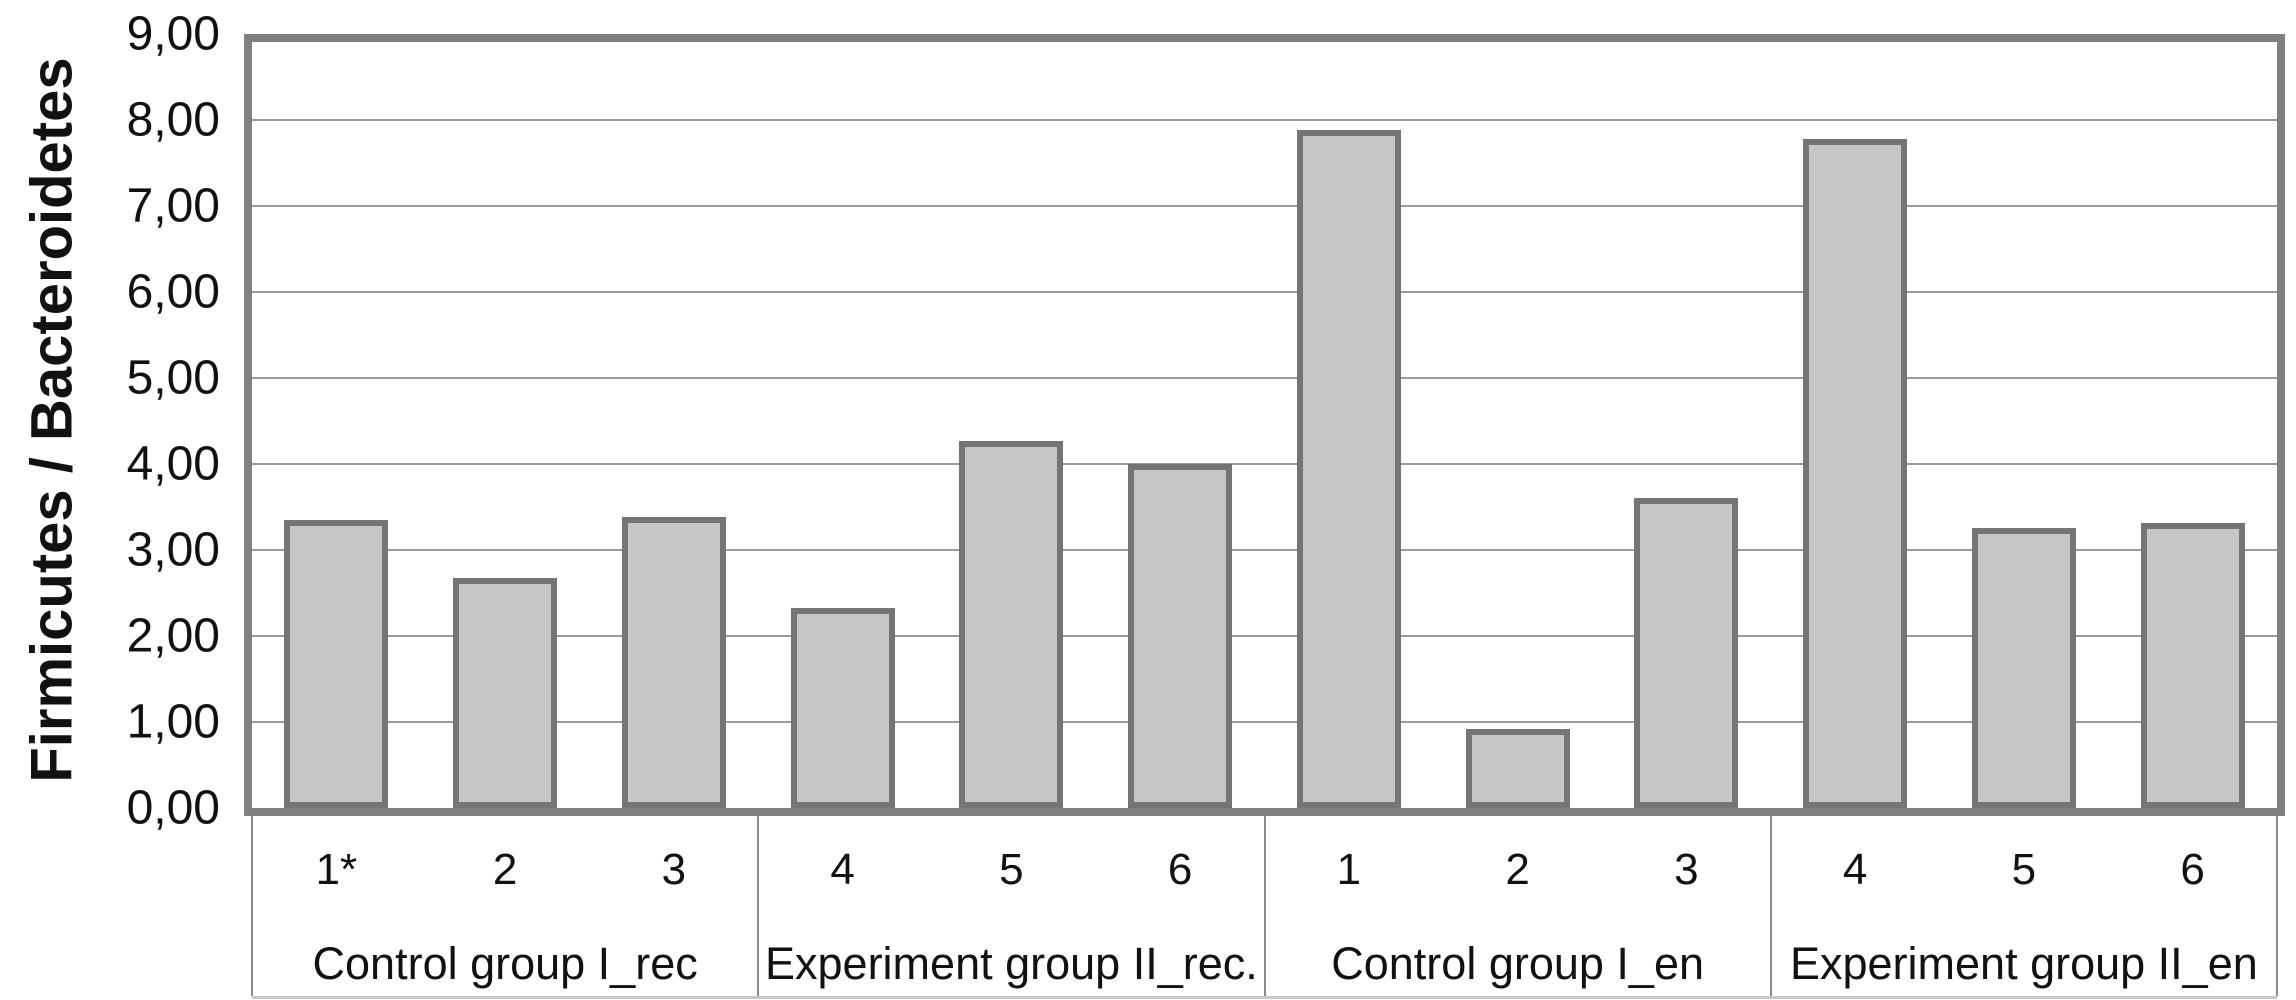  Describe the element at coordinates (173, 378) in the screenshot. I see `y-tick-label: 5,00` at that location.